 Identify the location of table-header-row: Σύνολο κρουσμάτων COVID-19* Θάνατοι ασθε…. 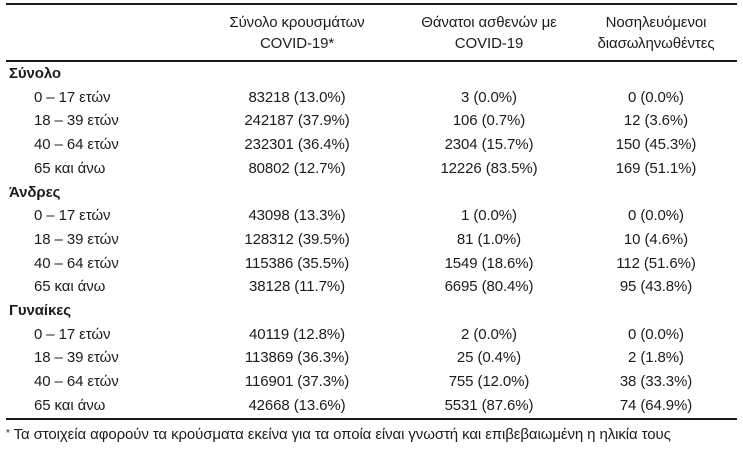
(371, 32).